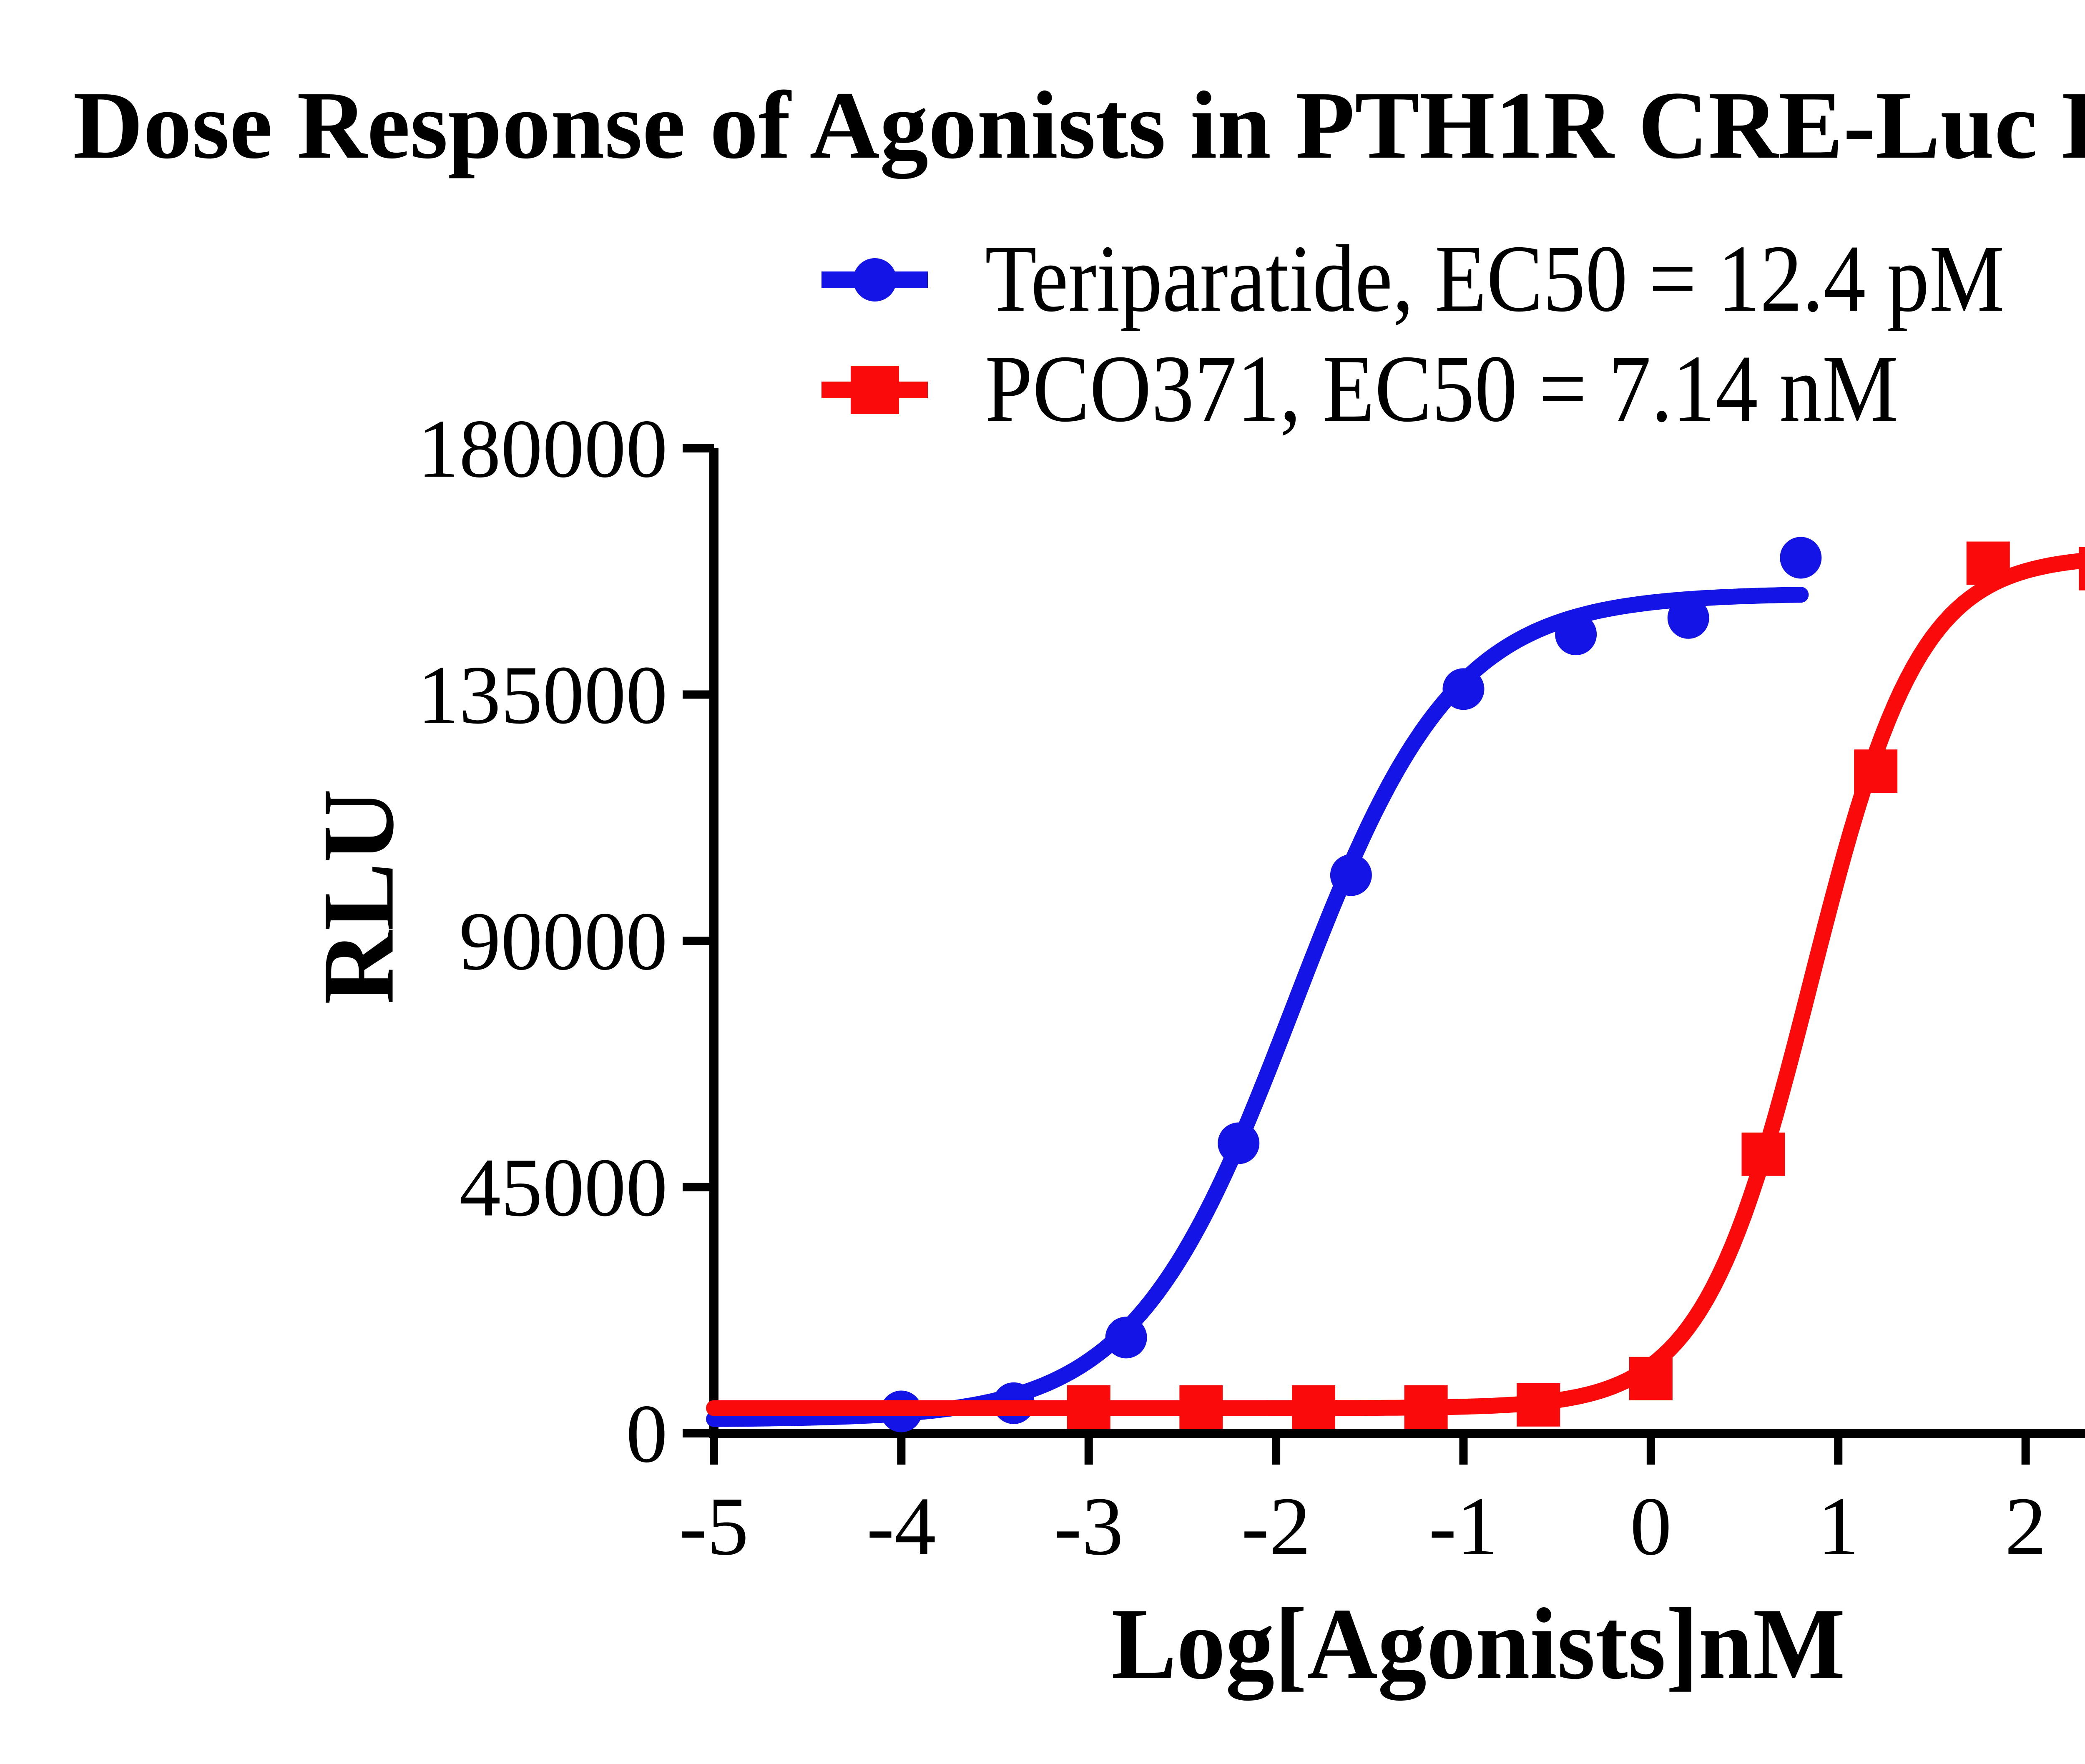  Describe the element at coordinates (358, 897) in the screenshot. I see `y-axis-title: RLU` at that location.